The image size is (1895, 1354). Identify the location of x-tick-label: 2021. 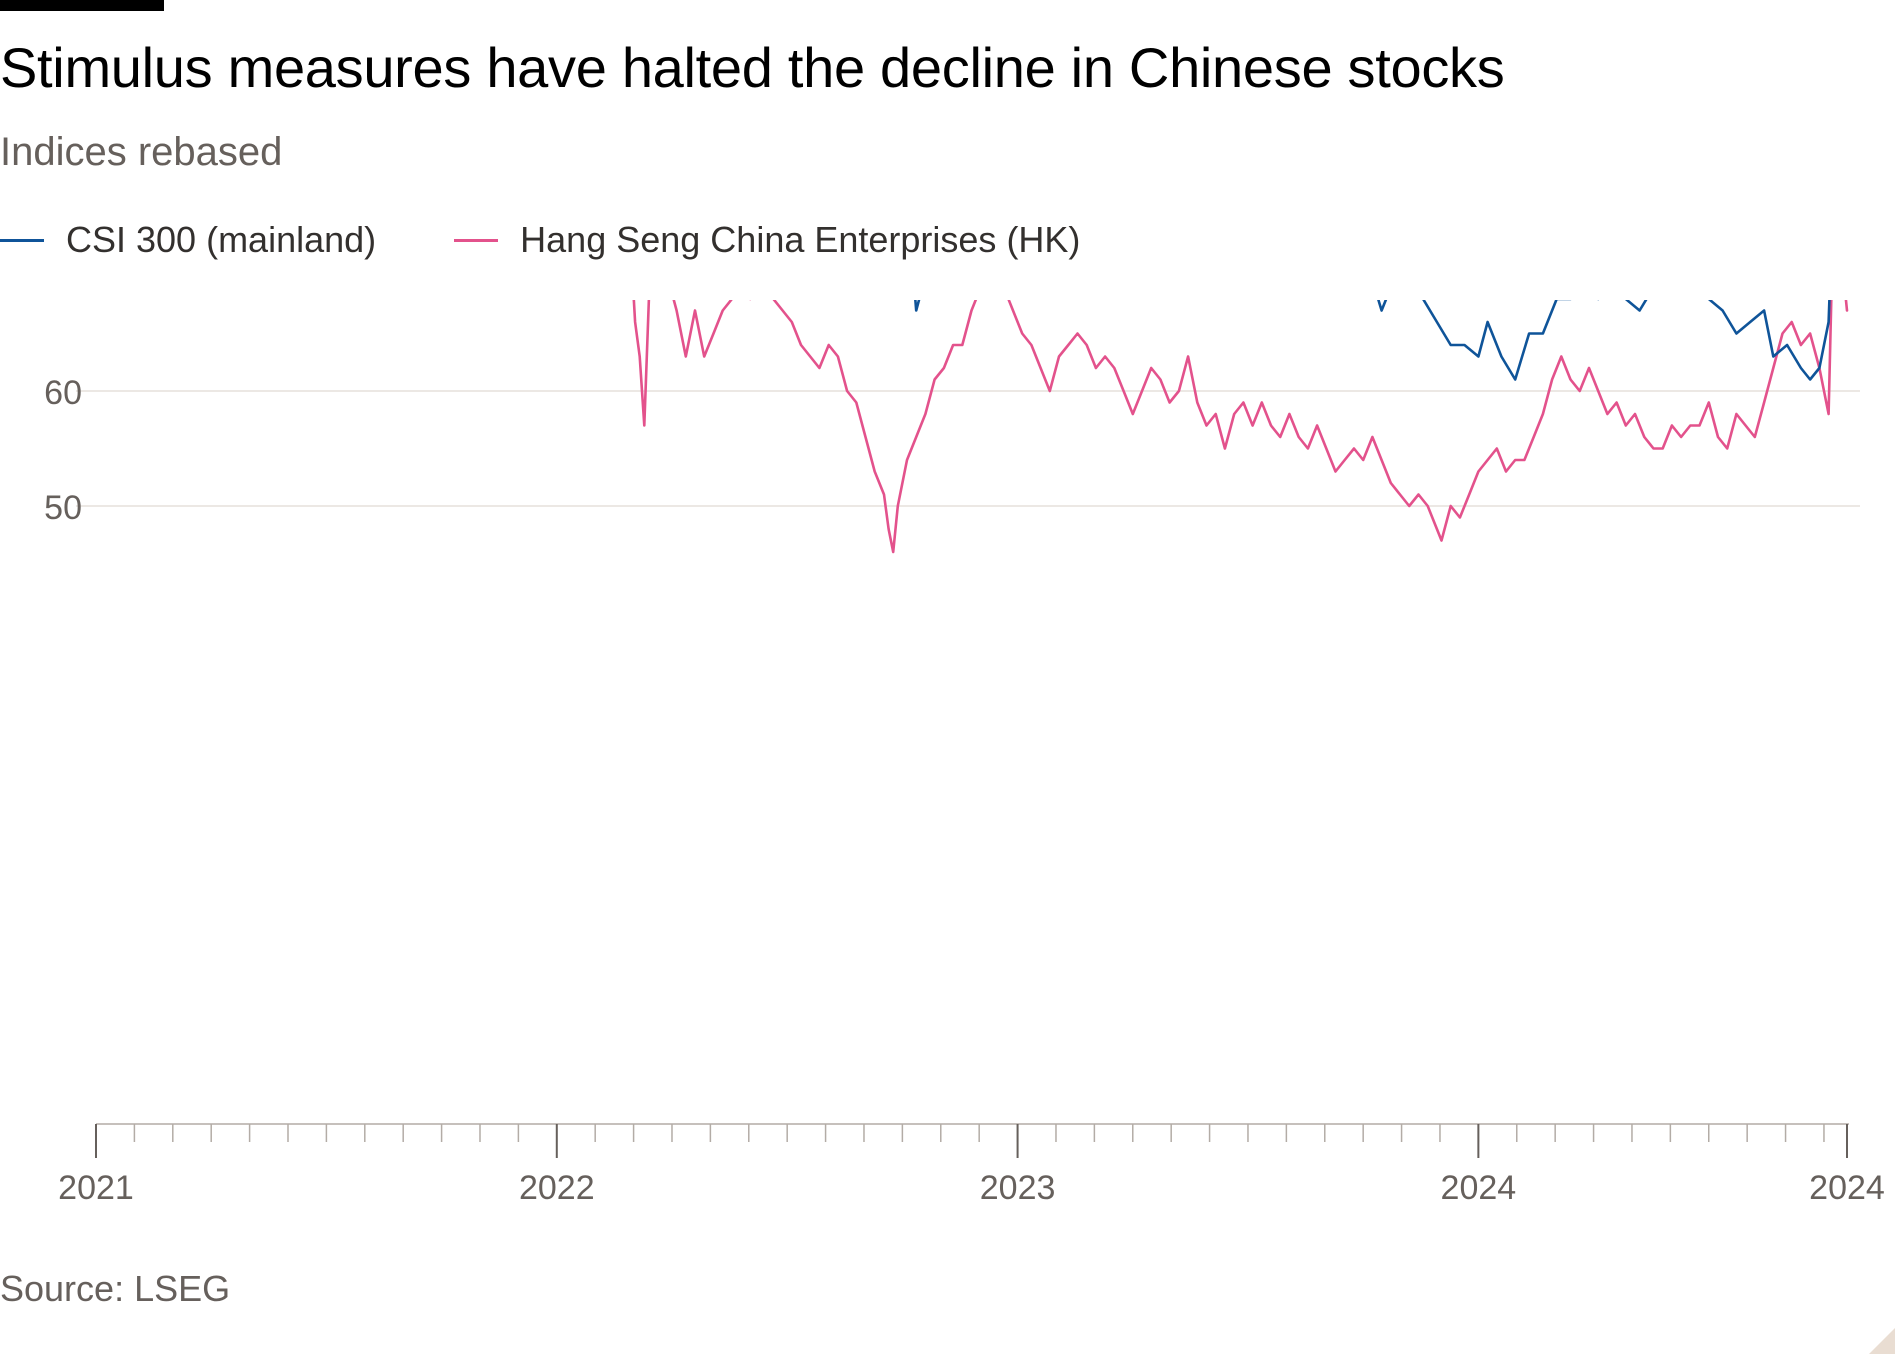
(96, 1188).